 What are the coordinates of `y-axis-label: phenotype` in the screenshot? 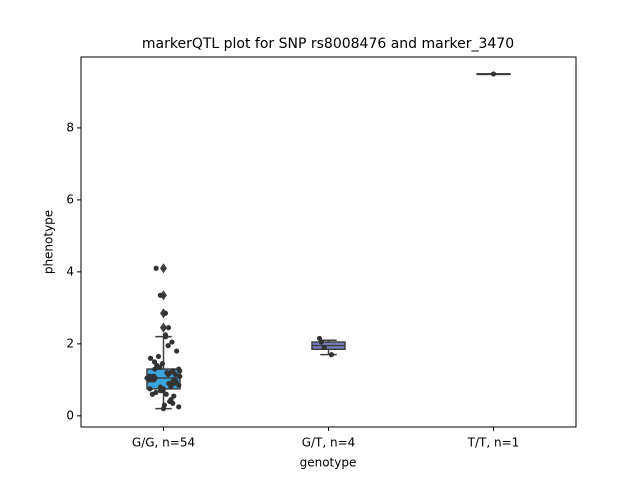 It's located at (49, 242).